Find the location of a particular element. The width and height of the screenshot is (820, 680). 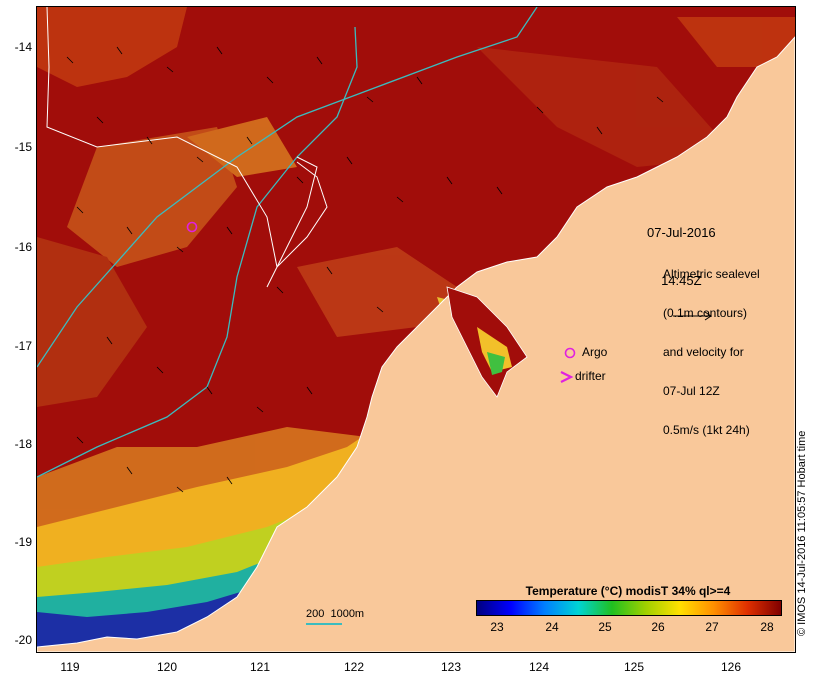

colorbar-tick-label: 28 is located at coordinates (767, 627).